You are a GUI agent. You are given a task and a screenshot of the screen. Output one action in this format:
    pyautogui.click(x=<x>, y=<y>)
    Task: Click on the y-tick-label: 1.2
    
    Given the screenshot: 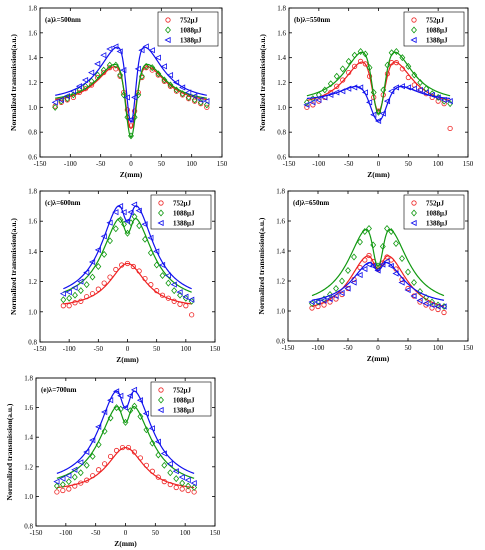 What is the action you would take?
    pyautogui.click(x=280, y=282)
    